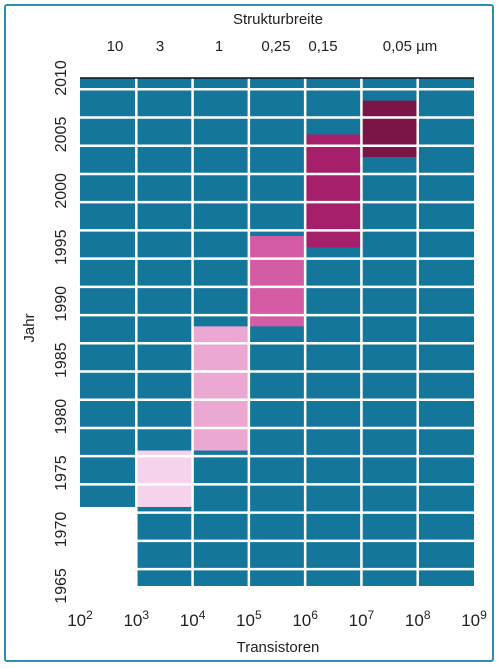  Describe the element at coordinates (418, 619) in the screenshot. I see `x-tick-label: 10⁸` at that location.